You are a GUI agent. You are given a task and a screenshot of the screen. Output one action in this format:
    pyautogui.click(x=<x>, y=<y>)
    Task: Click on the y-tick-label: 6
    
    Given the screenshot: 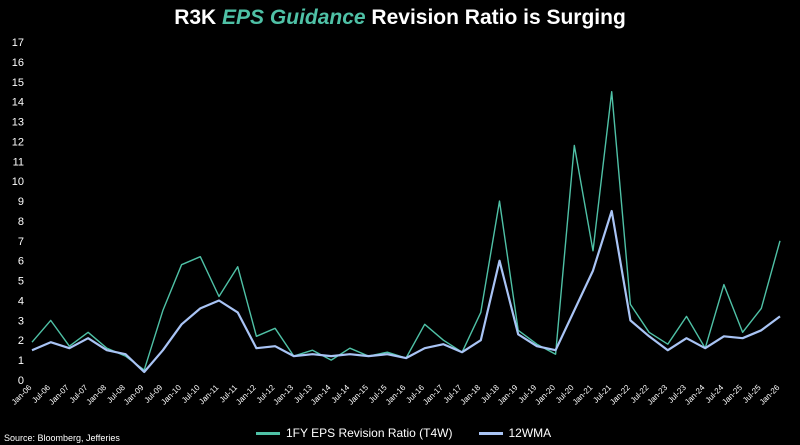 What is the action you would take?
    pyautogui.click(x=21, y=262)
    